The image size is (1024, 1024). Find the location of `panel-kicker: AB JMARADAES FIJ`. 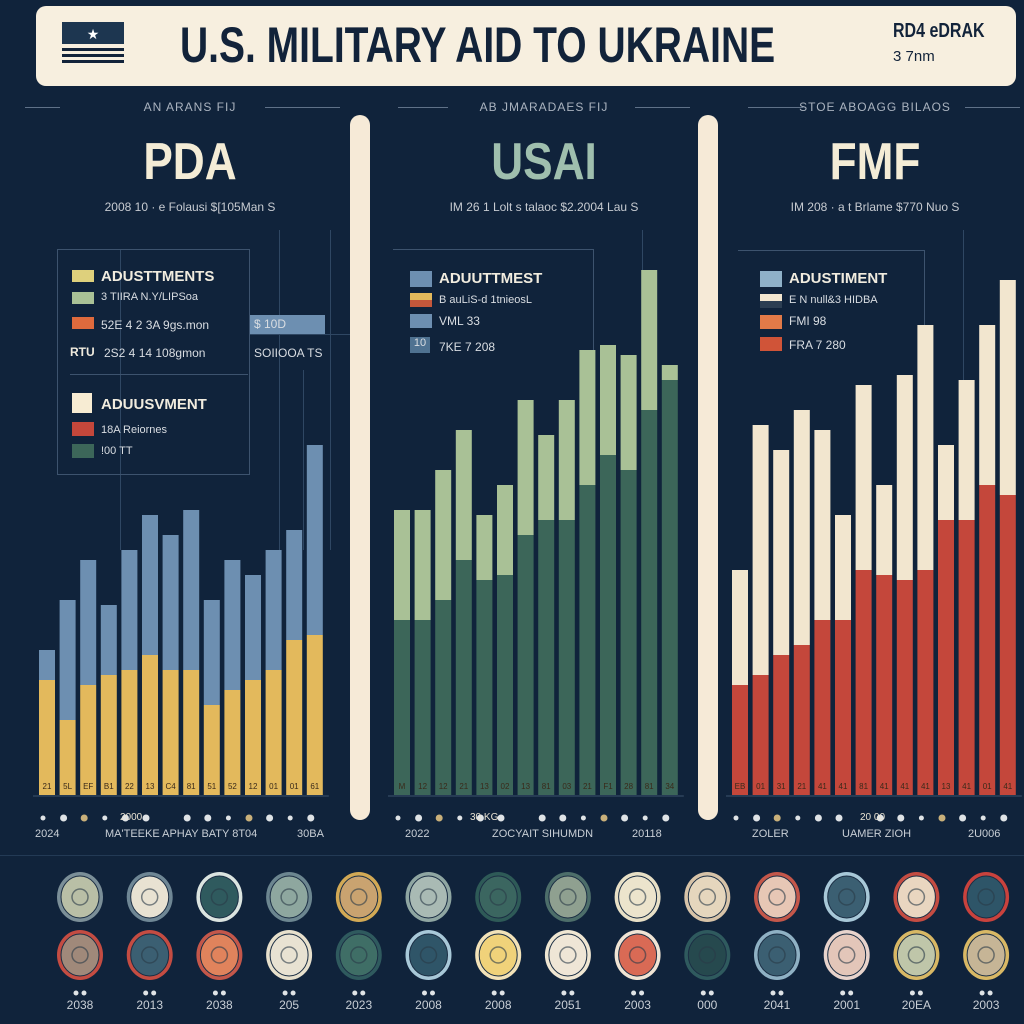

panel-kicker: AB JMARADAES FIJ is located at coordinates (544, 107).